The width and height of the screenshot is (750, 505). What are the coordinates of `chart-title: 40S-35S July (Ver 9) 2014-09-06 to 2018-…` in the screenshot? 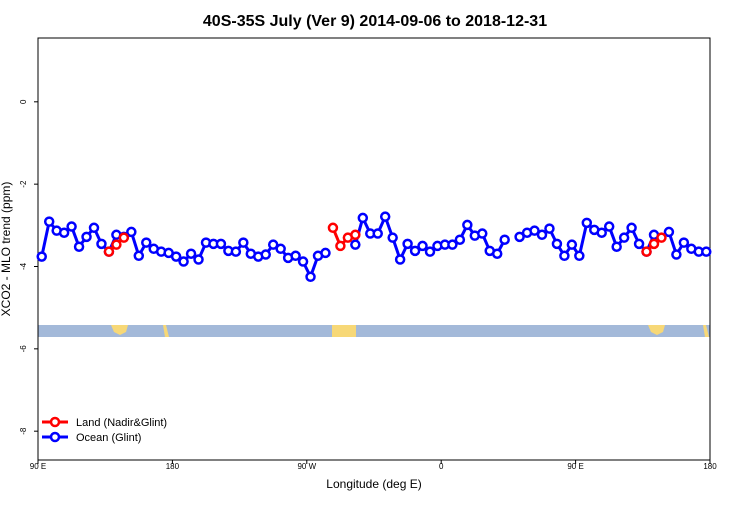 It's located at (375, 21).